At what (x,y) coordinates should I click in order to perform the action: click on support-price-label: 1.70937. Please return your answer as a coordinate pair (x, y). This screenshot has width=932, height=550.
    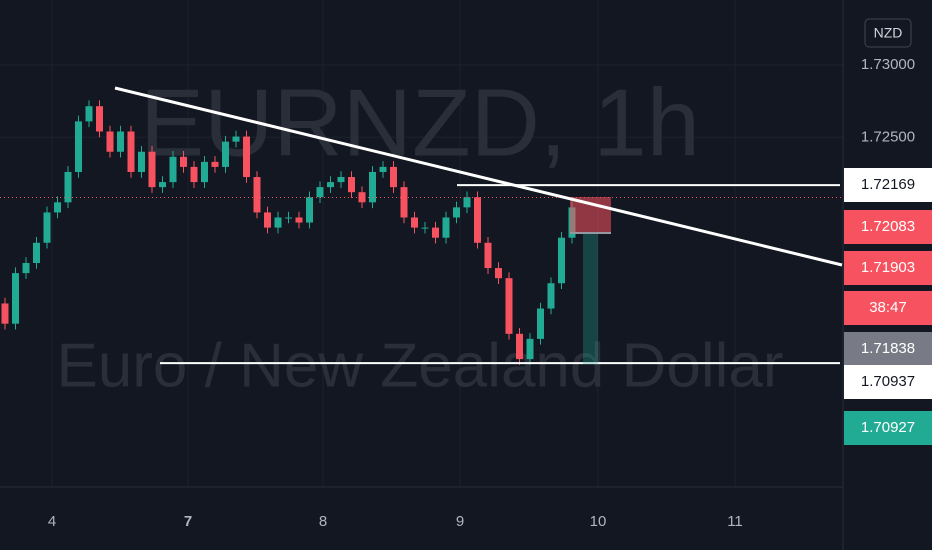
    Looking at the image, I should click on (888, 381).